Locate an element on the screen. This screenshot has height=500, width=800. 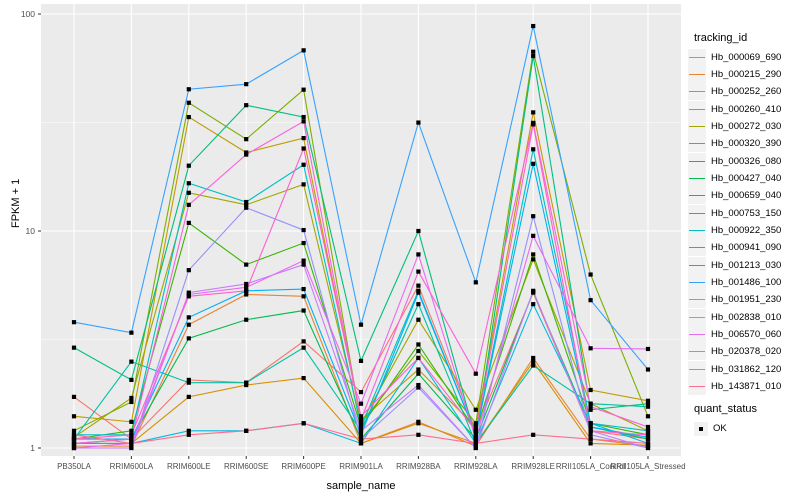
y-tick-label: 100 is located at coordinates (28, 14).